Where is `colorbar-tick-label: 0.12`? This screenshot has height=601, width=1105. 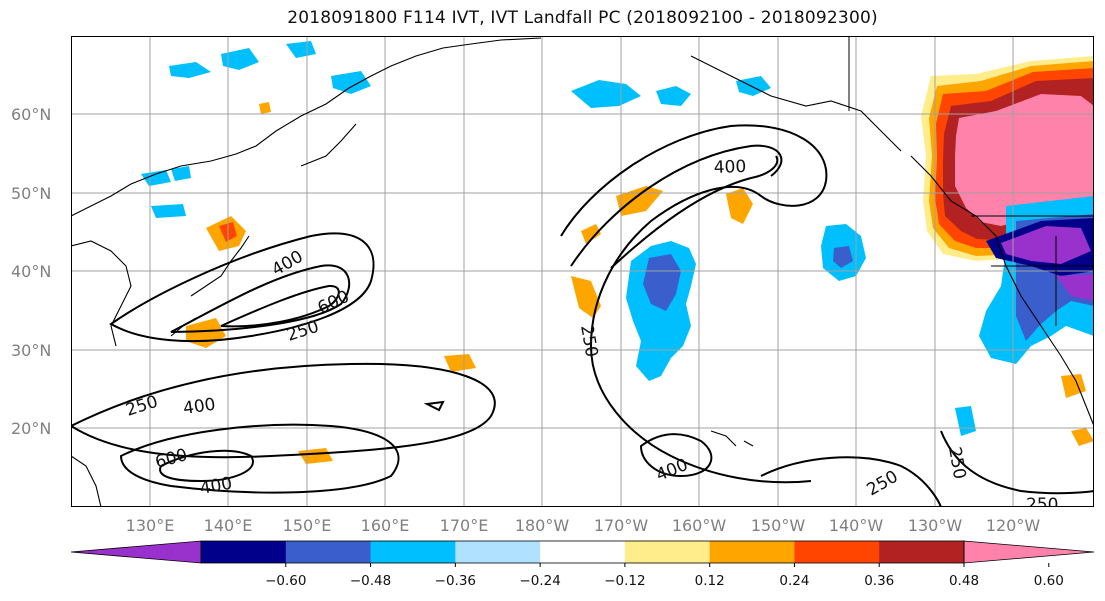
colorbar-tick-label: 0.12 is located at coordinates (710, 581).